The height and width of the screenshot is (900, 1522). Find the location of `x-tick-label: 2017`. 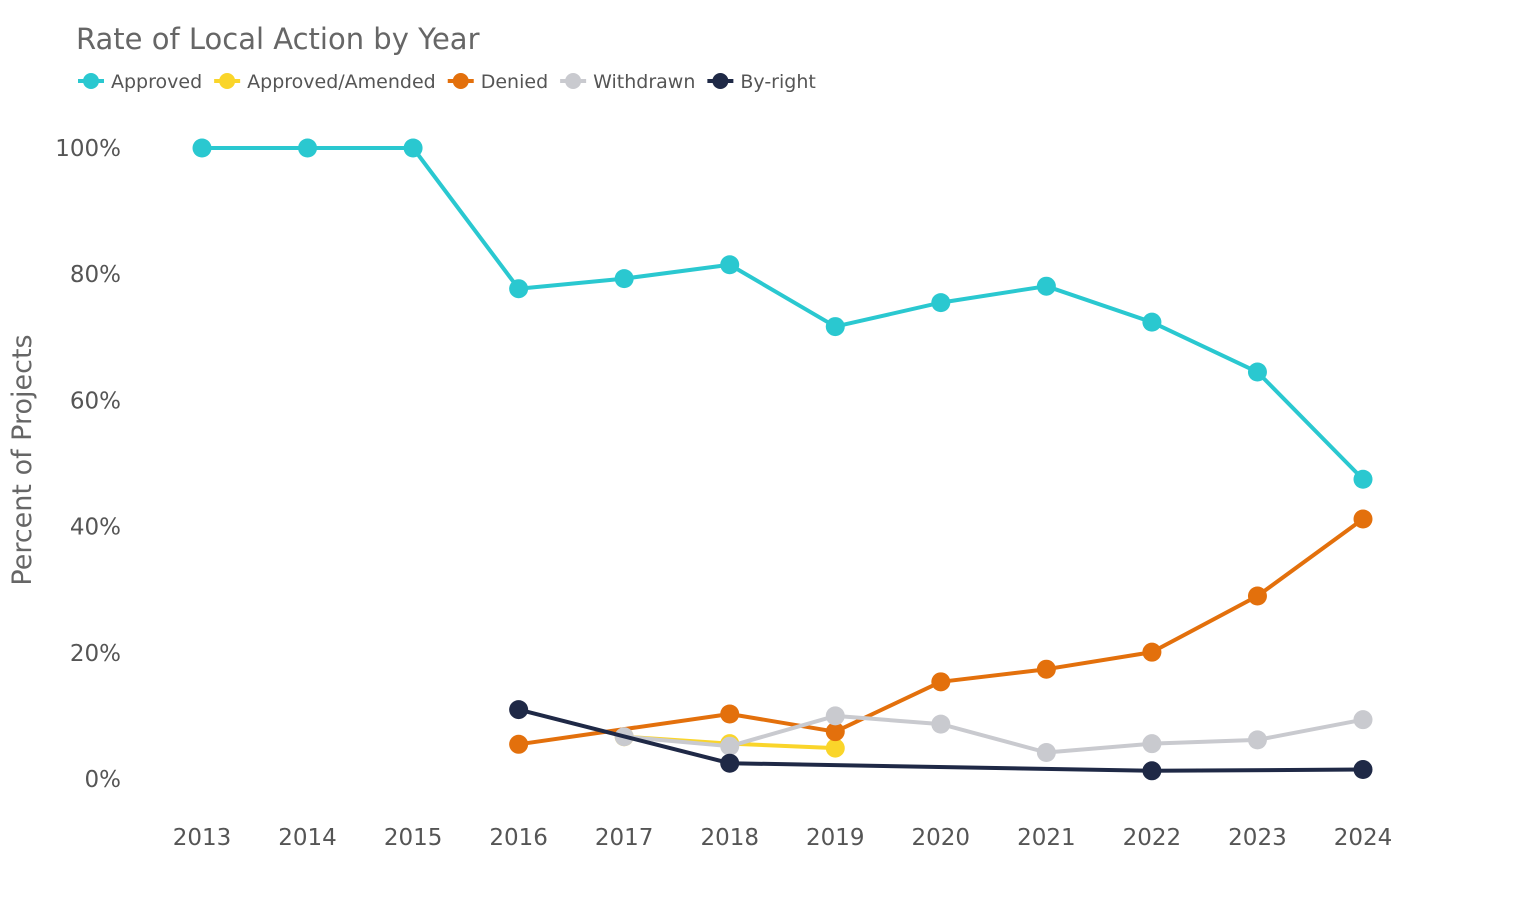

x-tick-label: 2017 is located at coordinates (624, 838).